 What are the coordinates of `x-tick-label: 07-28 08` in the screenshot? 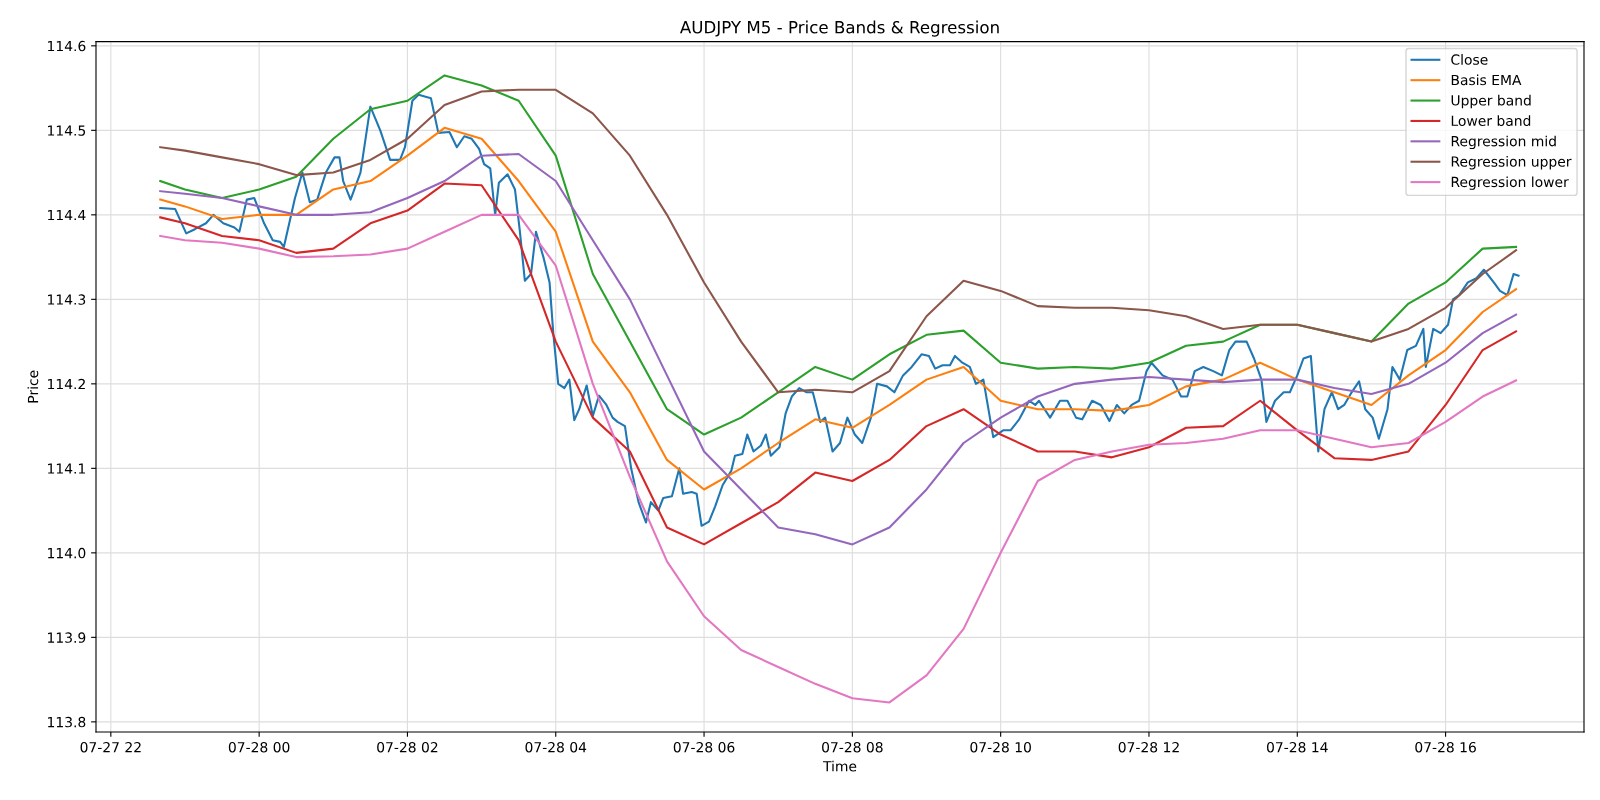 It's located at (852, 747).